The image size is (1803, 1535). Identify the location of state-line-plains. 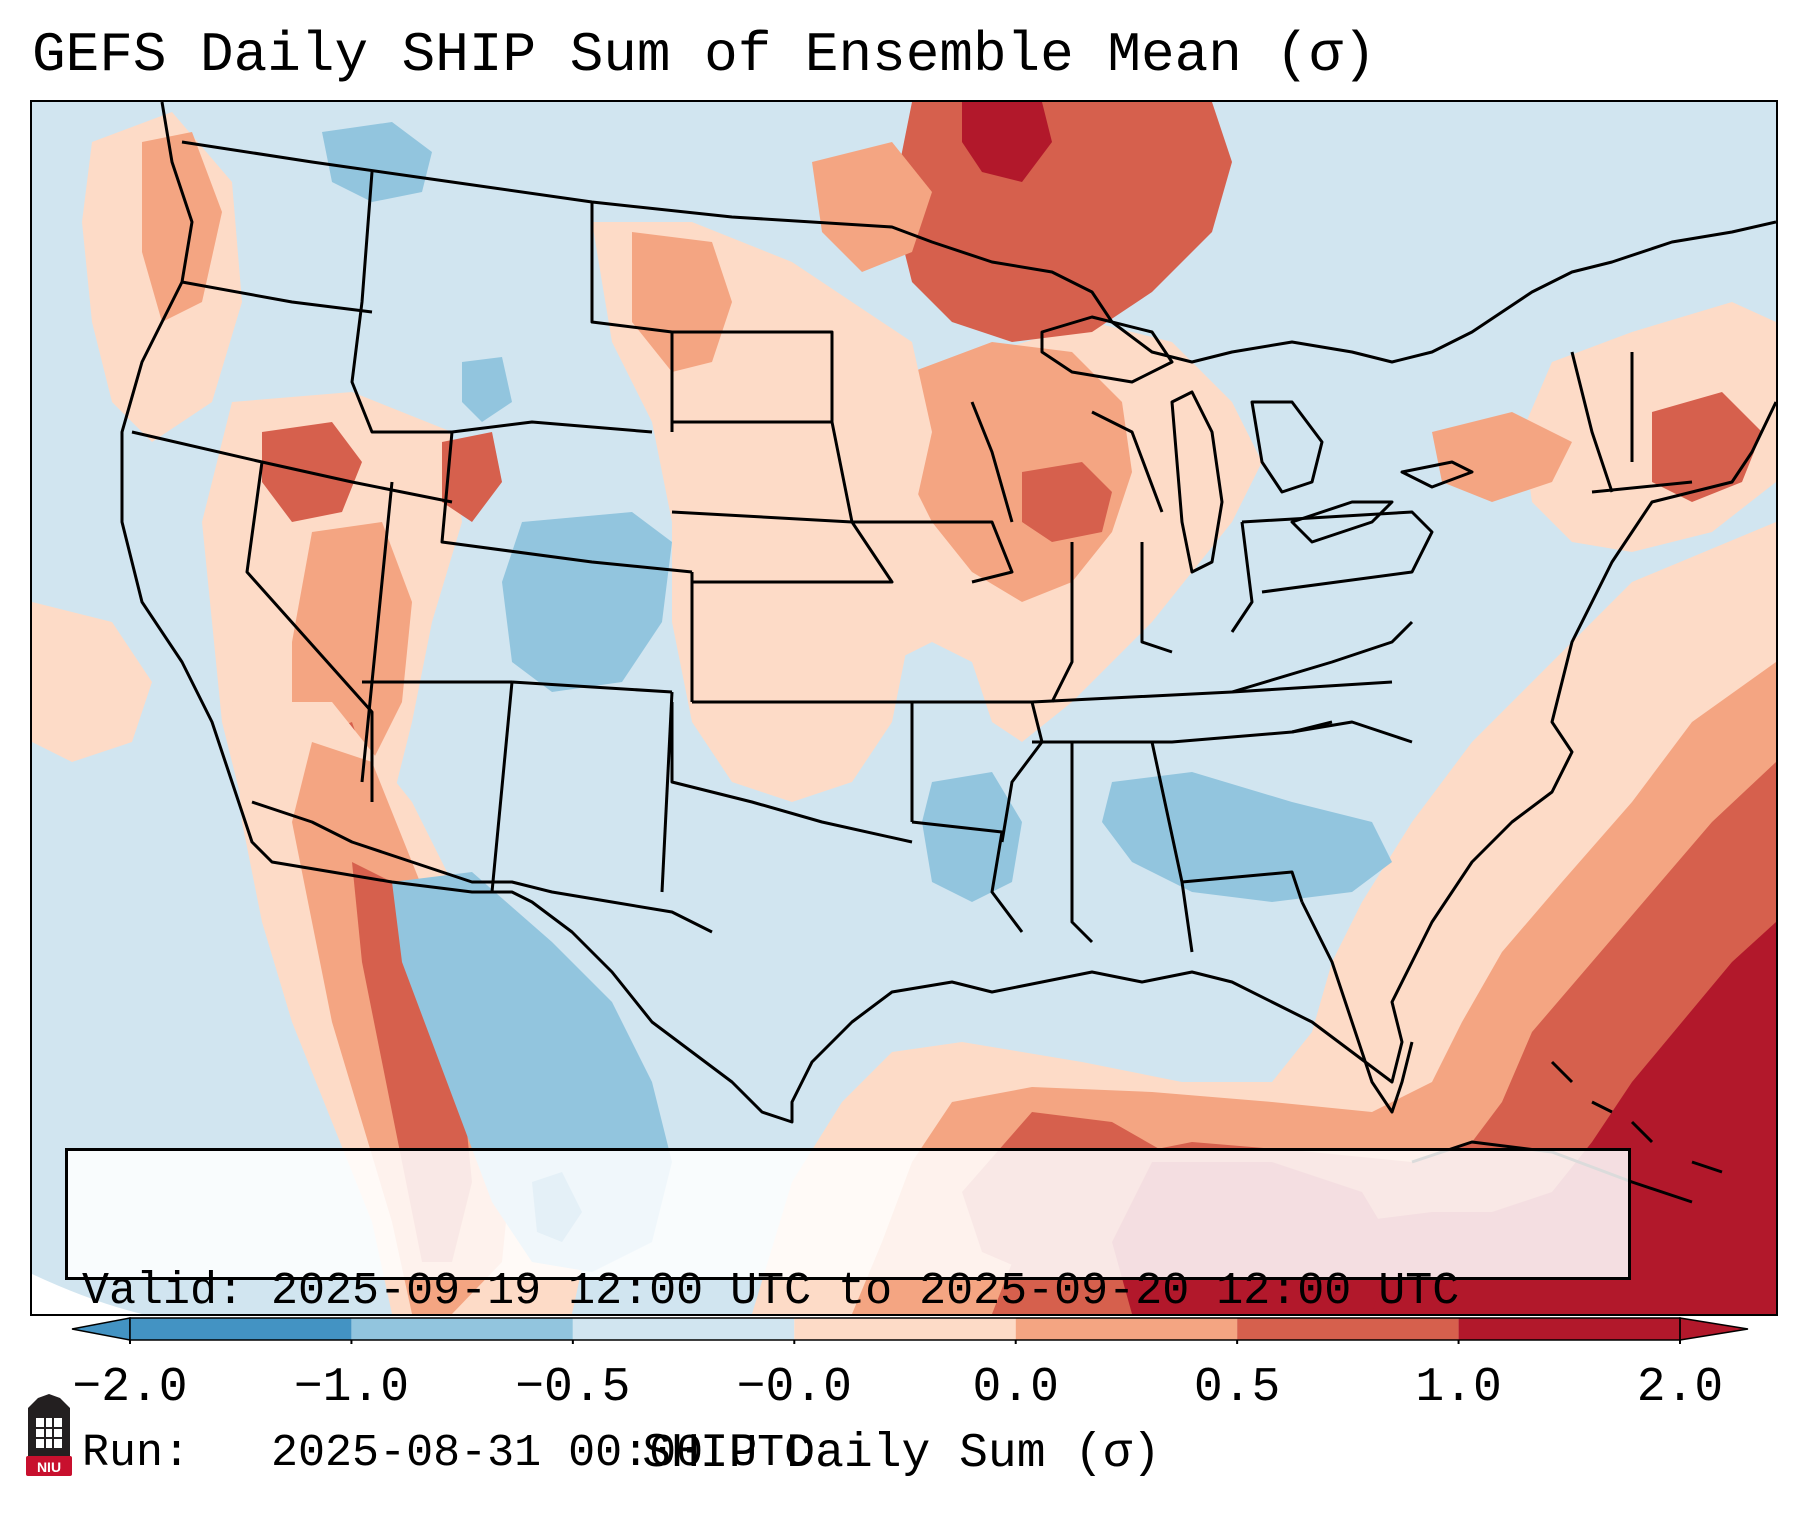
(753, 377).